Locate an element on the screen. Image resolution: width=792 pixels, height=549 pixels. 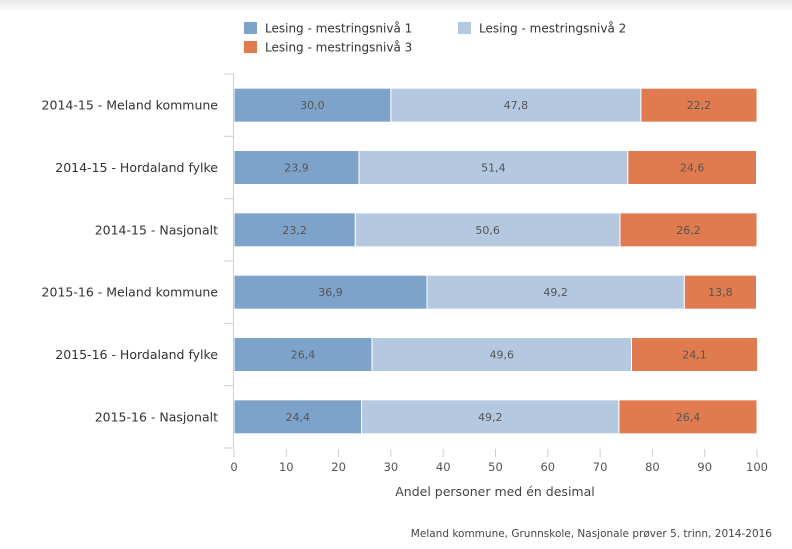
bar-value-label: 49,6 is located at coordinates (502, 355).